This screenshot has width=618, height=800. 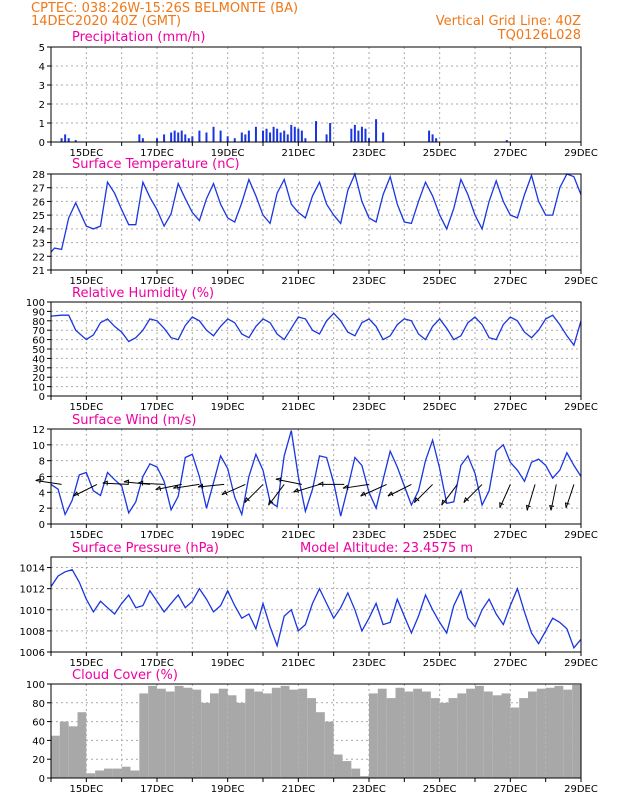 I want to click on pressure-xtick-label: 17DEC, so click(x=157, y=663).